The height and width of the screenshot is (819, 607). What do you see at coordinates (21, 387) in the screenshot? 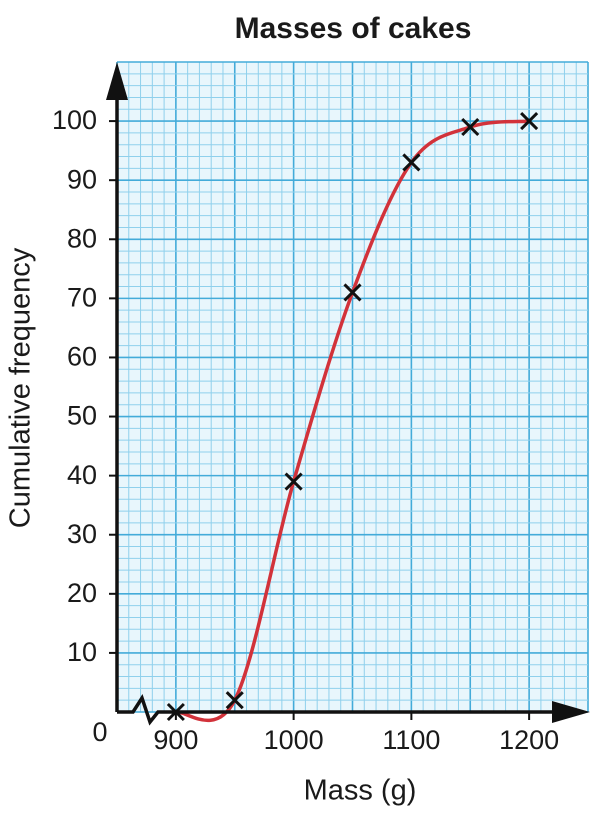
I see `y-axis-label: Cumulative frequency` at bounding box center [21, 387].